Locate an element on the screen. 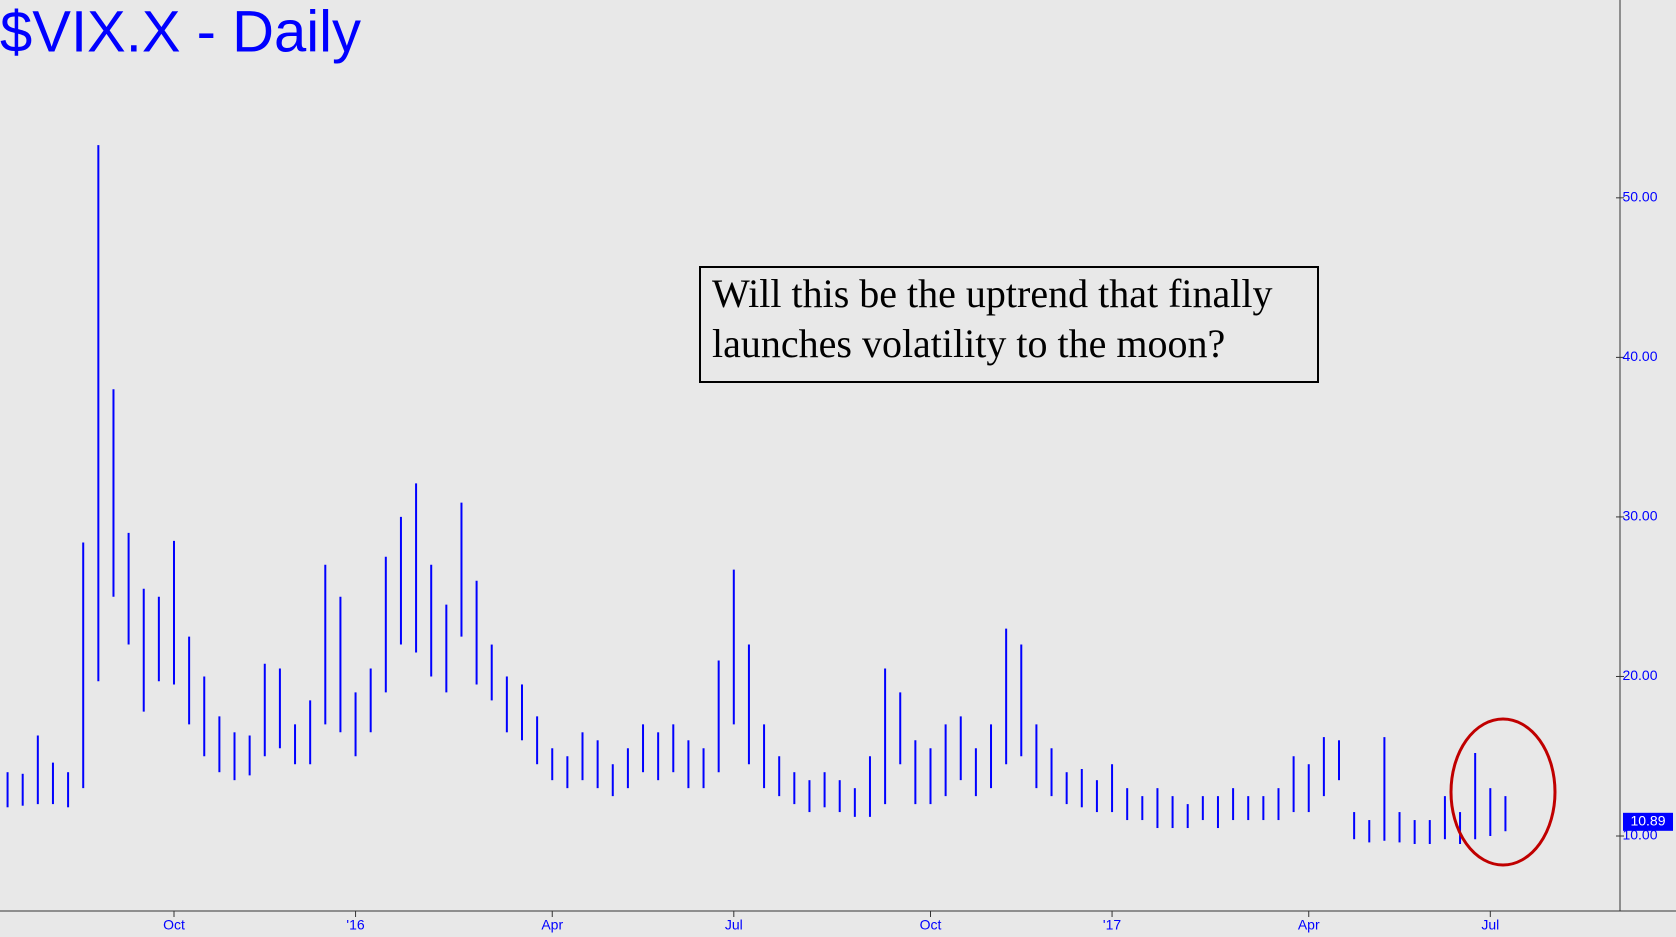  y-tick-label: 50.00 is located at coordinates (1639, 197).